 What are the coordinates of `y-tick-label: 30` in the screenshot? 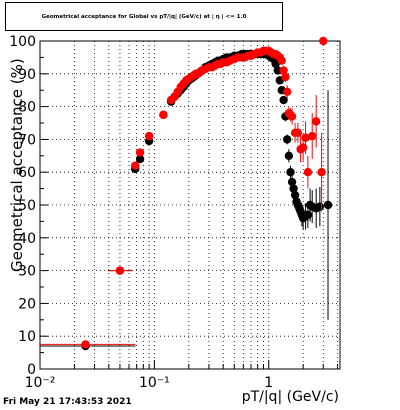 It's located at (27, 272).